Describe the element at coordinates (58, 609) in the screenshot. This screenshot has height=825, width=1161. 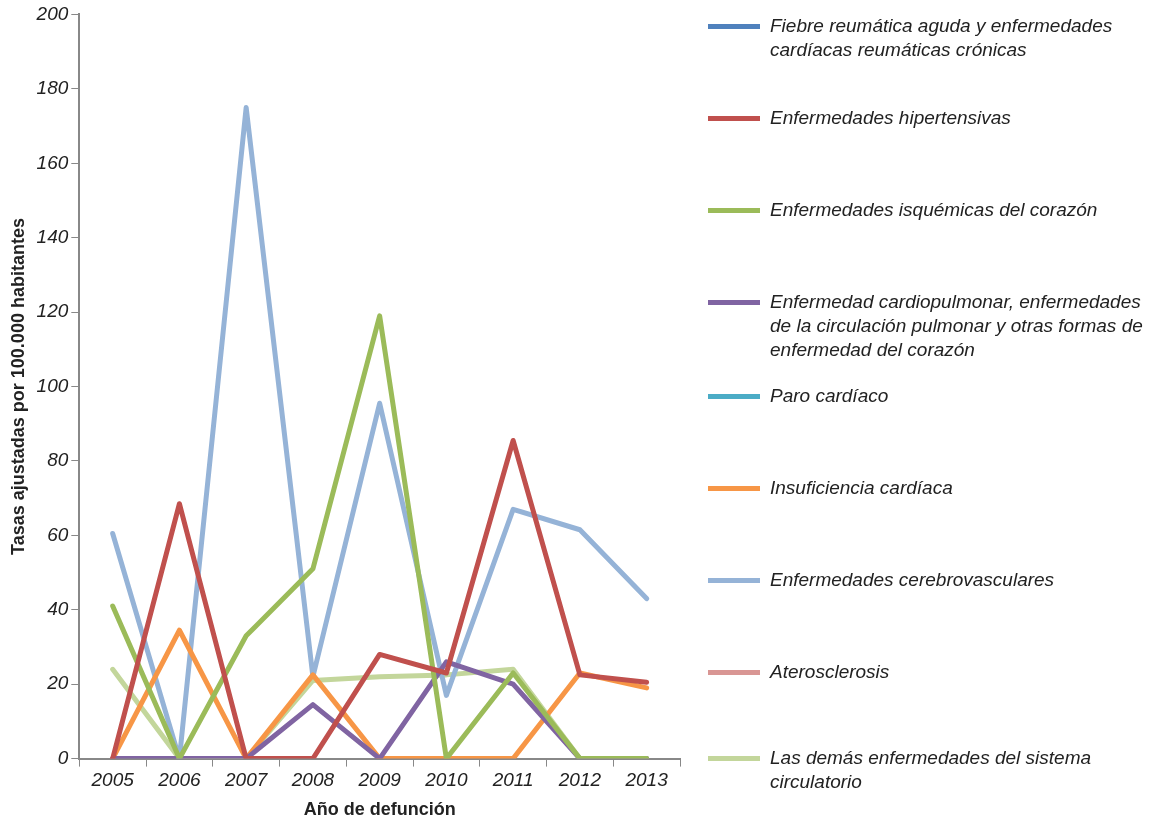
I see `y-tick-label: 40` at that location.